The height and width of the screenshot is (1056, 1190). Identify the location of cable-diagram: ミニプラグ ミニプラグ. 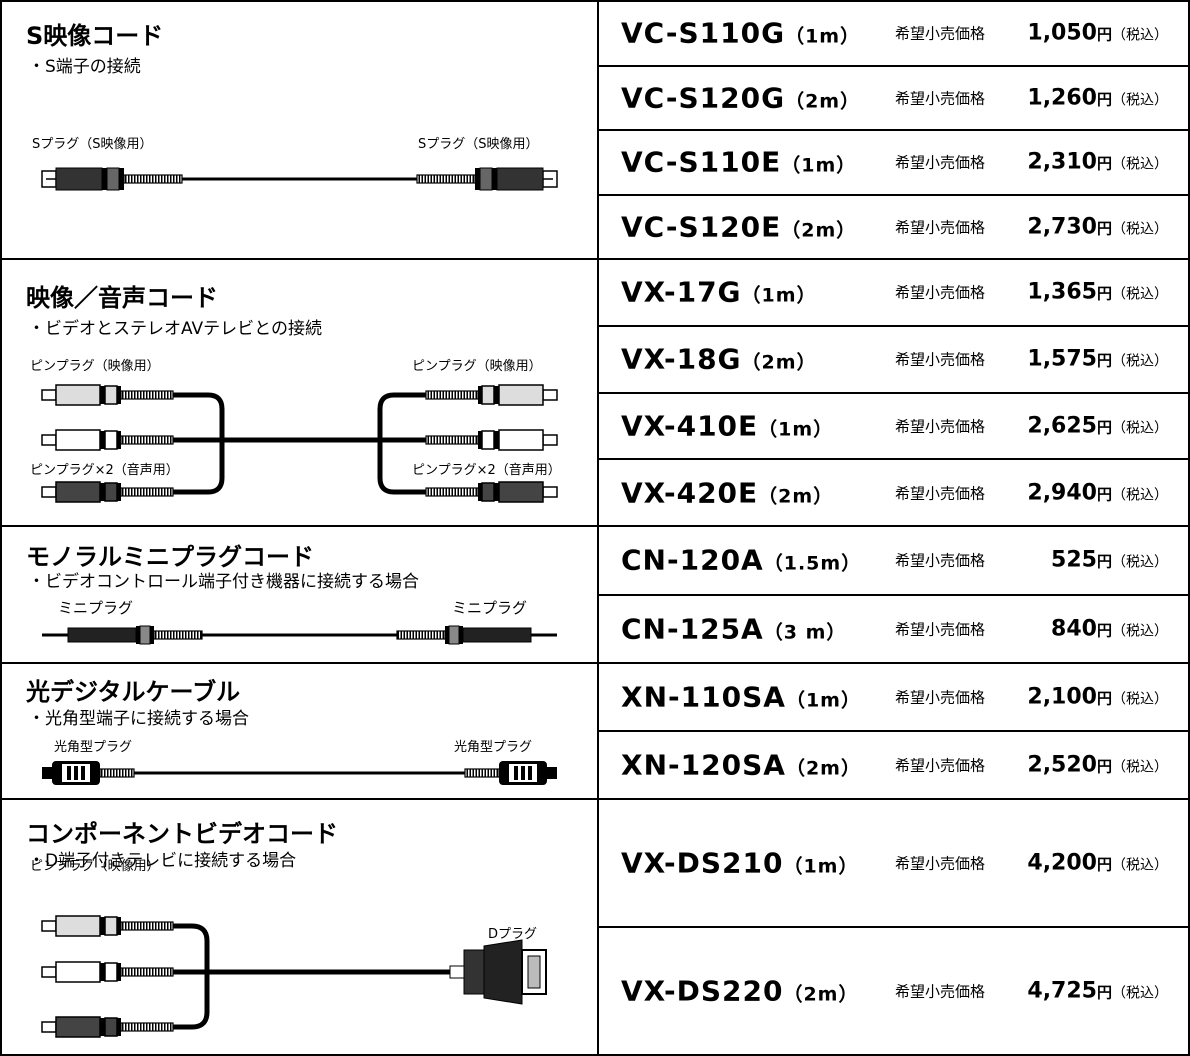
(299, 630).